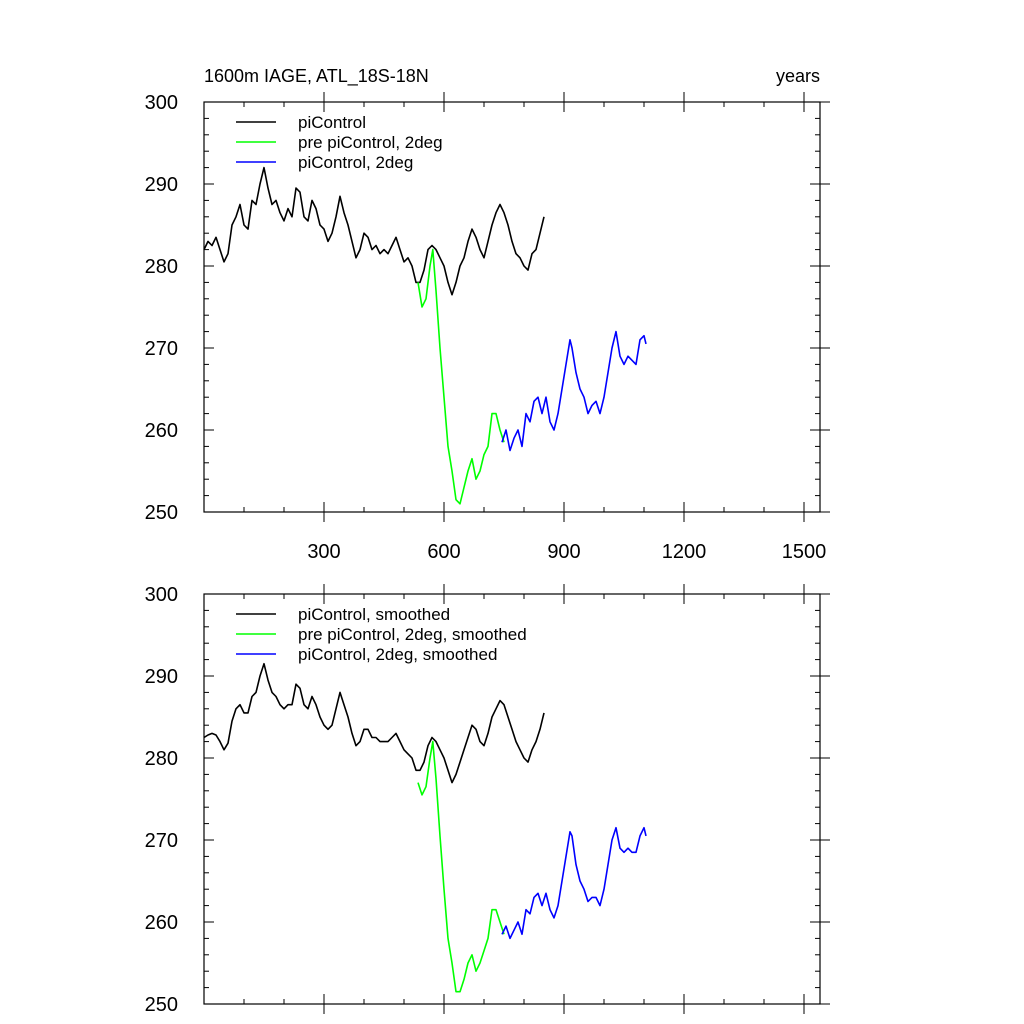 Image resolution: width=1024 pixels, height=1024 pixels. What do you see at coordinates (412, 634) in the screenshot?
I see `legend-label: pre piControl, 2deg, smoothed` at bounding box center [412, 634].